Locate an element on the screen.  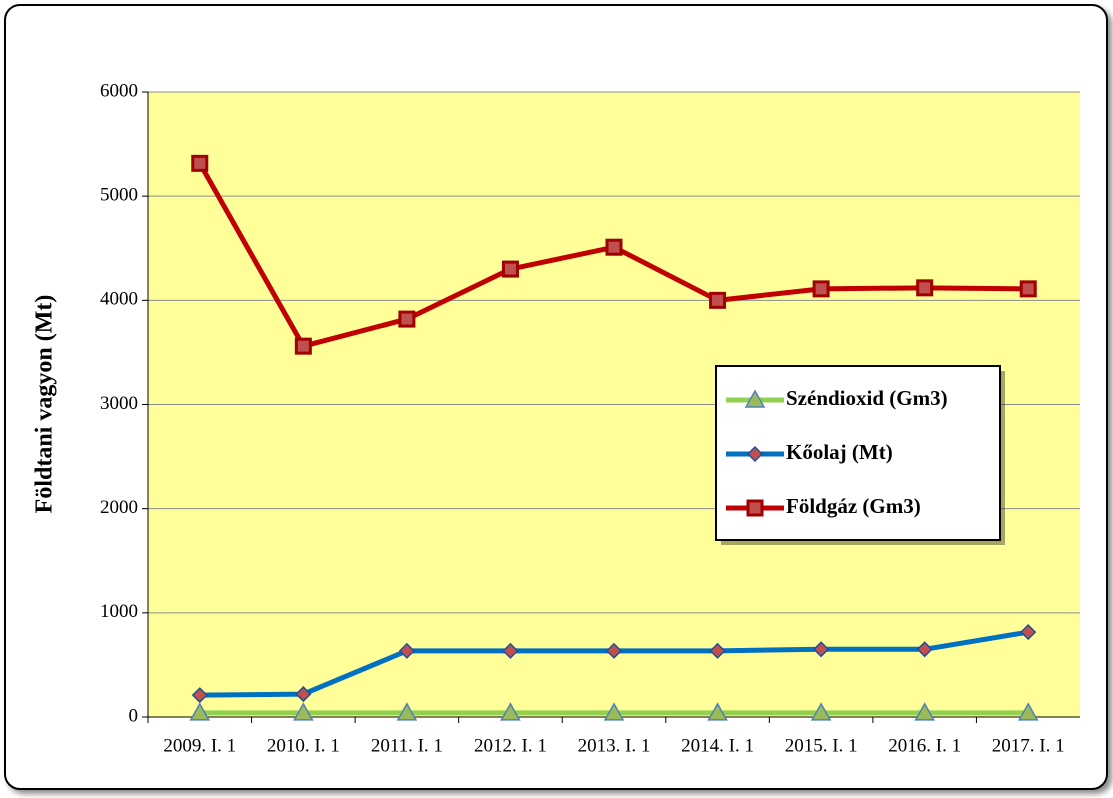
legend-label: Földgáz (Gm3) is located at coordinates (853, 506).